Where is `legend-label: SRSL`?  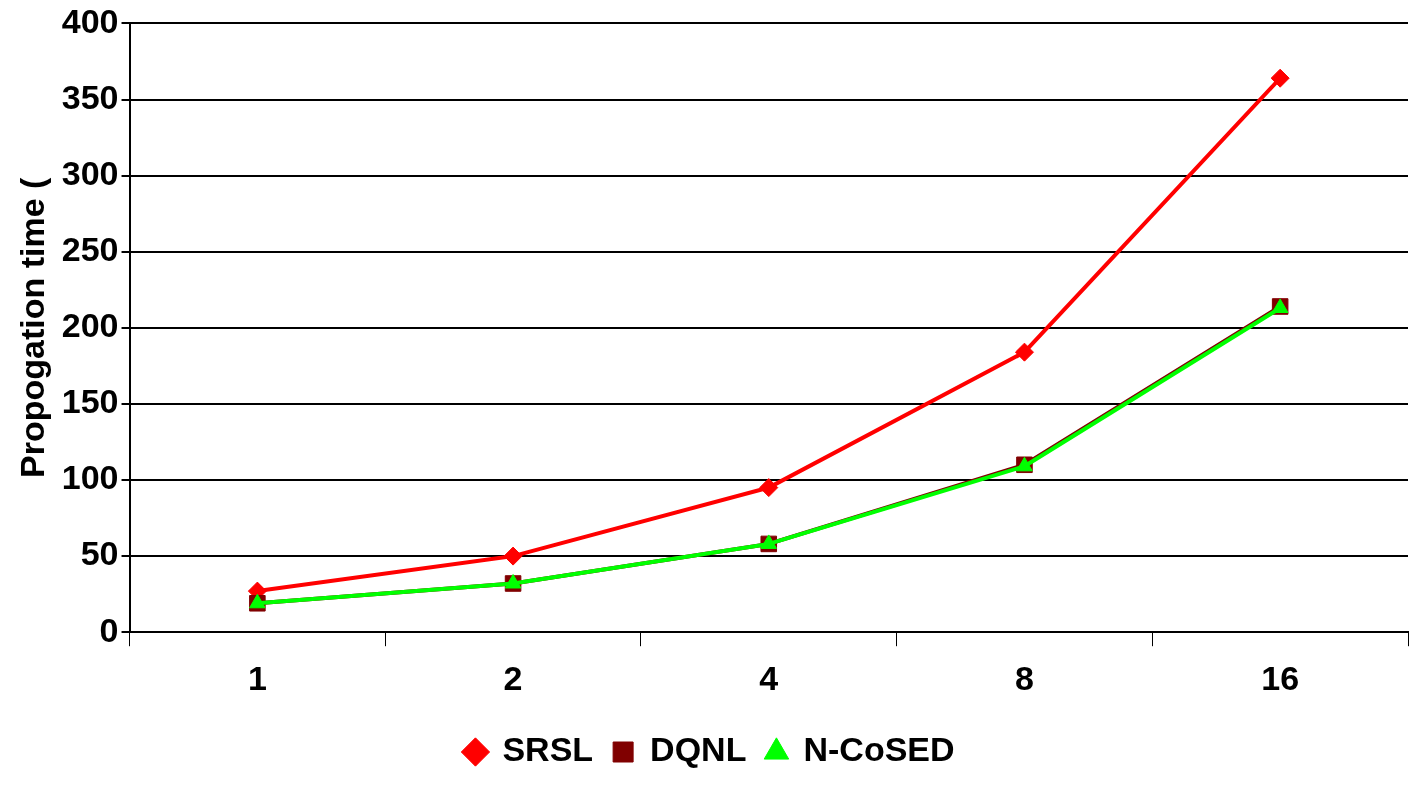 legend-label: SRSL is located at coordinates (548, 749).